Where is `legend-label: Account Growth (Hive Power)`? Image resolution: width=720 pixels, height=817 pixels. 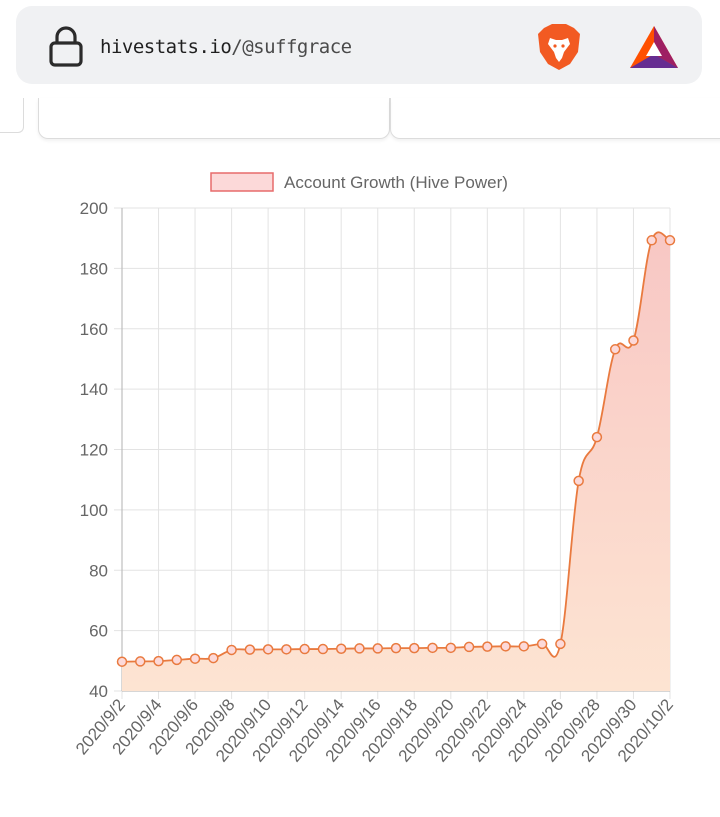 legend-label: Account Growth (Hive Power) is located at coordinates (396, 182).